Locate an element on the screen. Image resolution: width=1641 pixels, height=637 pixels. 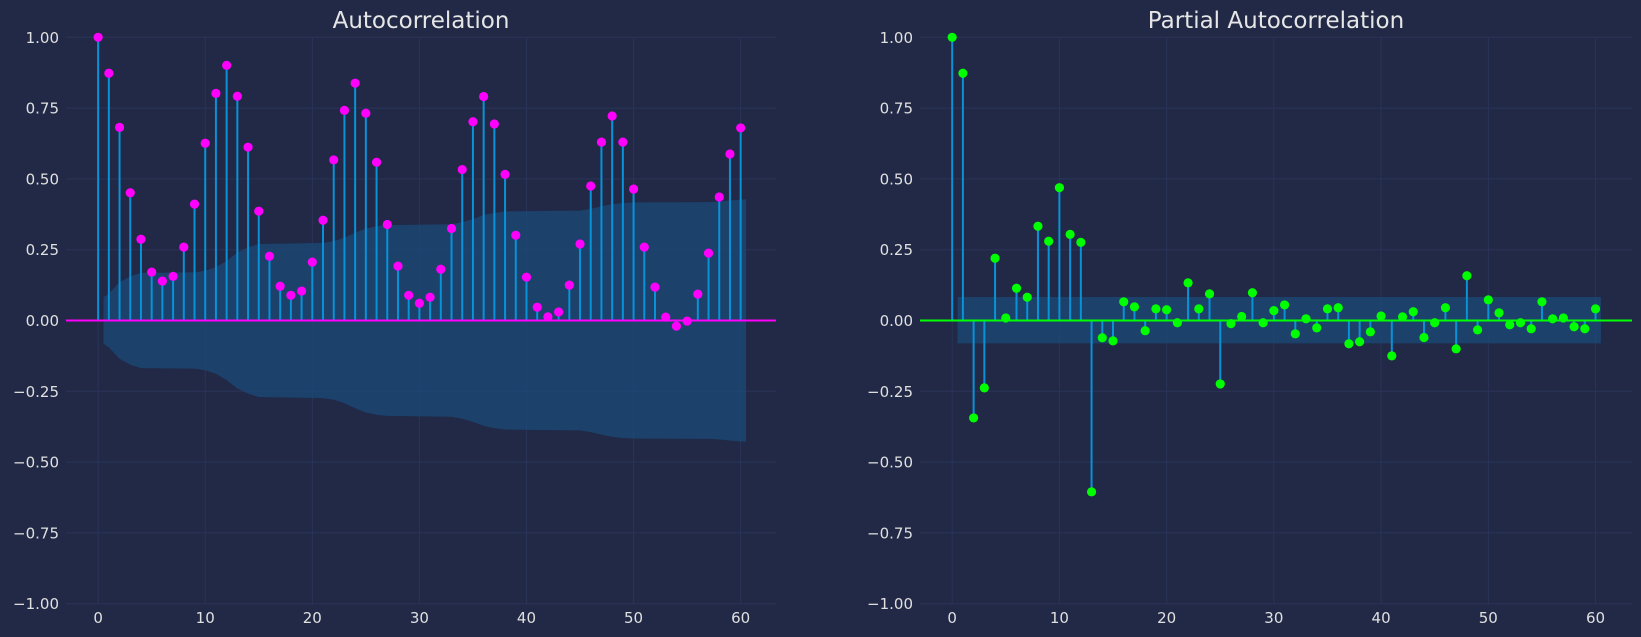
pacf-xtick-label: 20 is located at coordinates (1166, 618).